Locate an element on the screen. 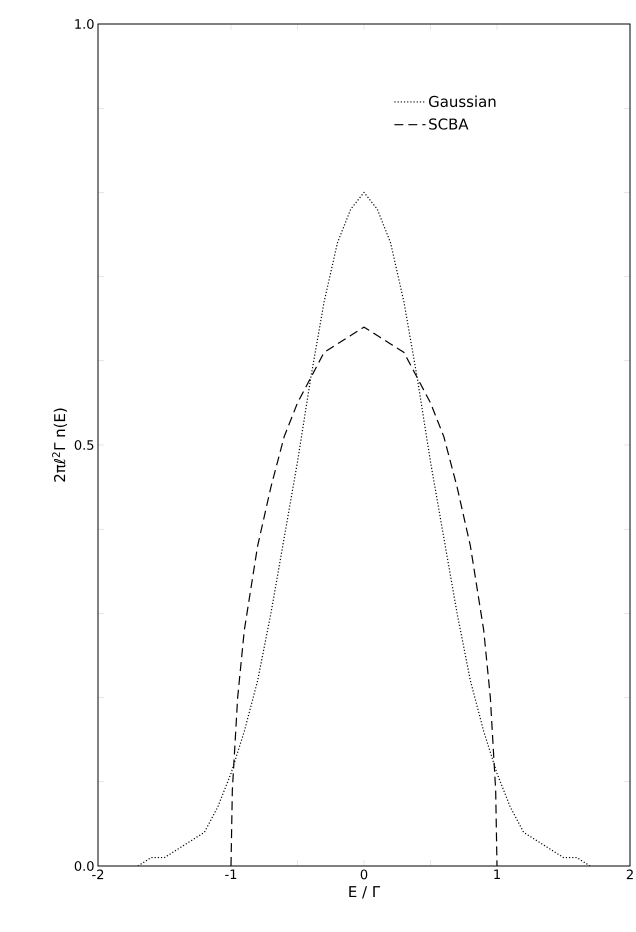 Image resolution: width=636 pixels, height=932 pixels. x-tick-label: 0 is located at coordinates (364, 875).